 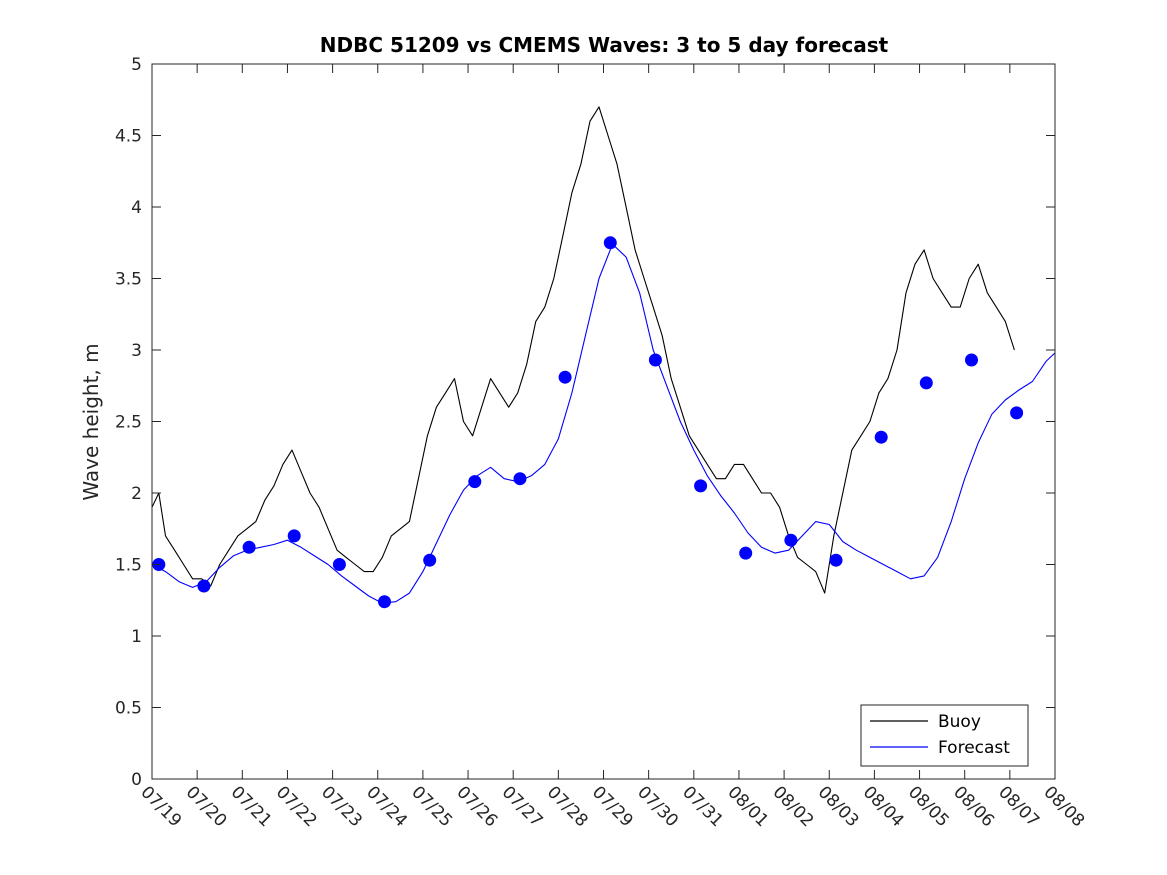 What do you see at coordinates (567, 806) in the screenshot?
I see `x-tick-label: 07/28` at bounding box center [567, 806].